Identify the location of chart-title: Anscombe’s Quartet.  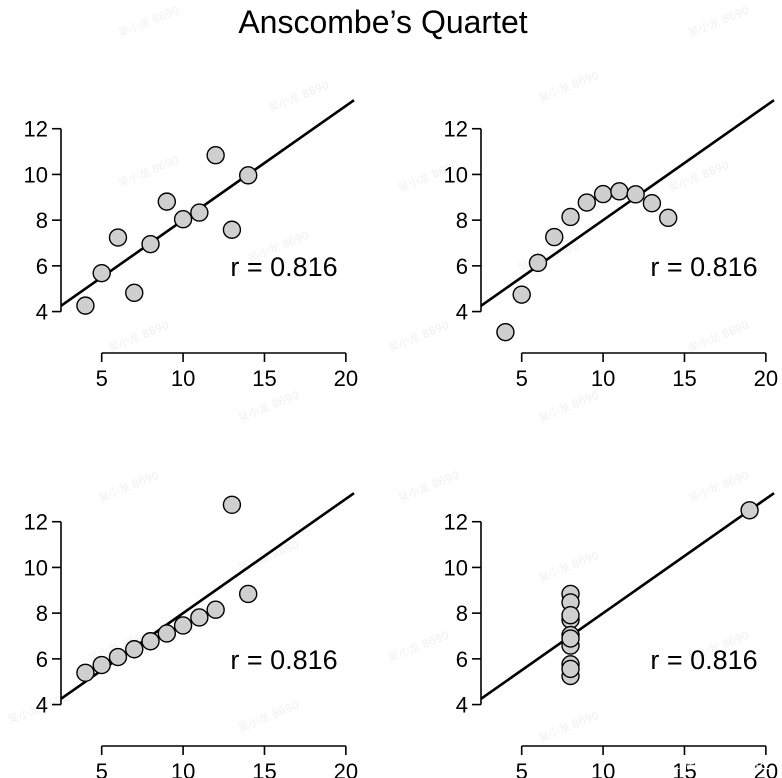
(382, 22).